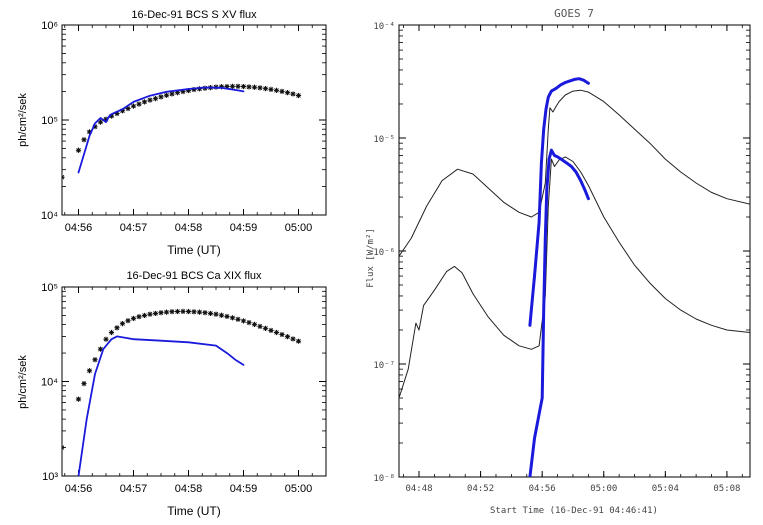 The image size is (763, 525). I want to click on y-tick-label: 10⁻⁶, so click(384, 253).